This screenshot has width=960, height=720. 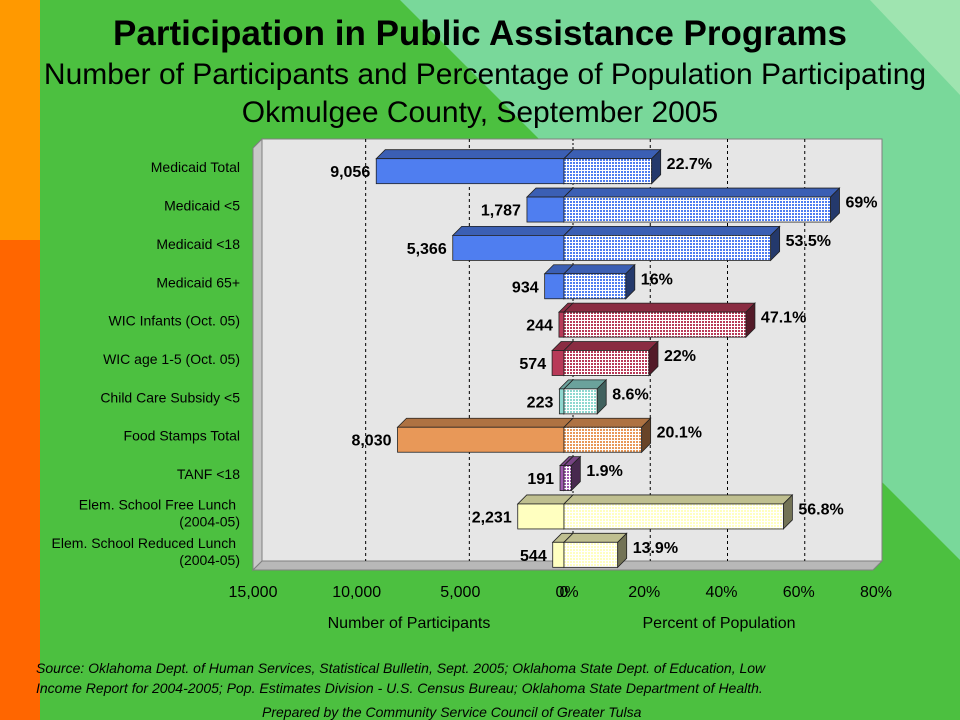 I want to click on category-label: WIC age 1-5 (Oct. 05), so click(x=171, y=359).